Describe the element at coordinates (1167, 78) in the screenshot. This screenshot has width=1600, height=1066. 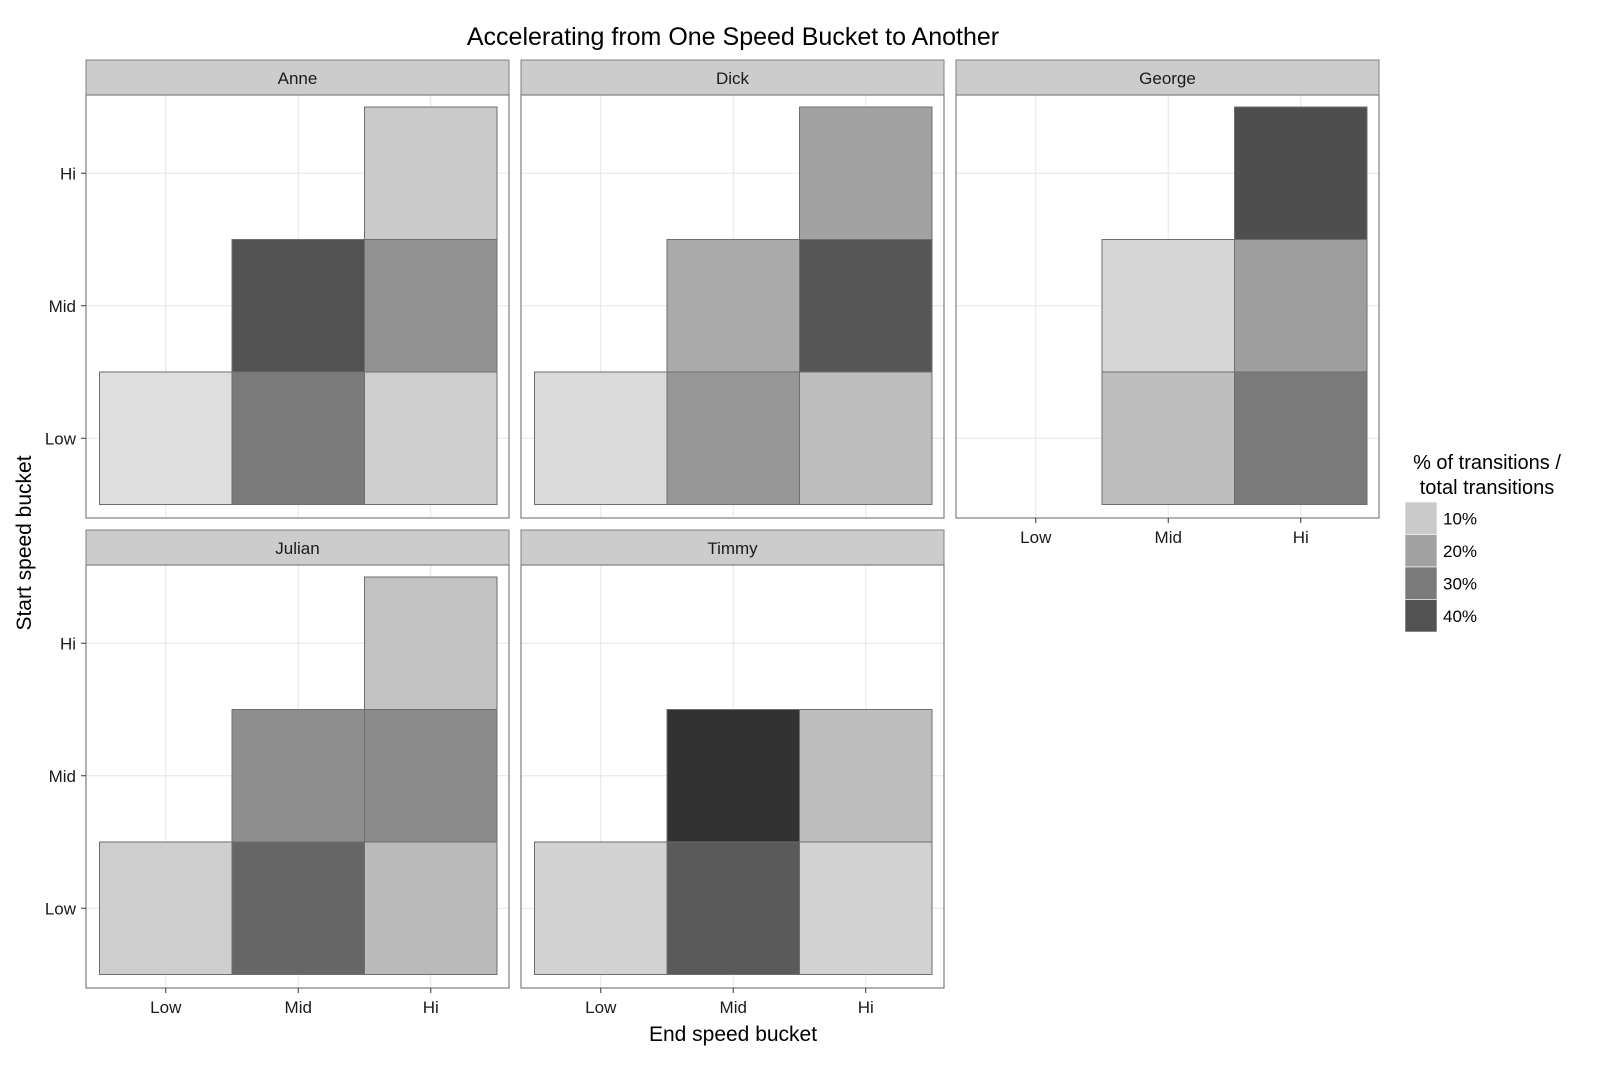
I see `facet-label: George` at that location.